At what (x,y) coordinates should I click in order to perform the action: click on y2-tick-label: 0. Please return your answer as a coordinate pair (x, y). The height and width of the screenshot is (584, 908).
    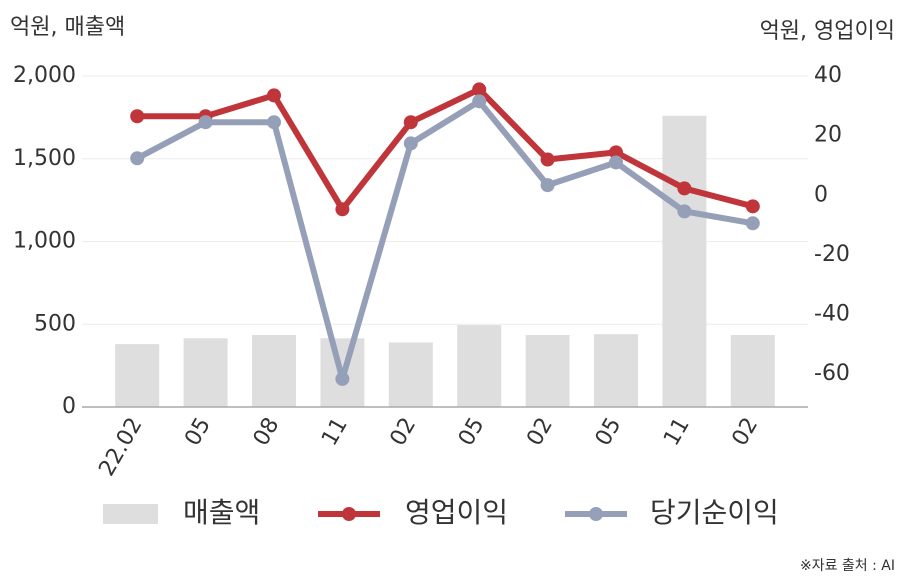
    Looking at the image, I should click on (821, 194).